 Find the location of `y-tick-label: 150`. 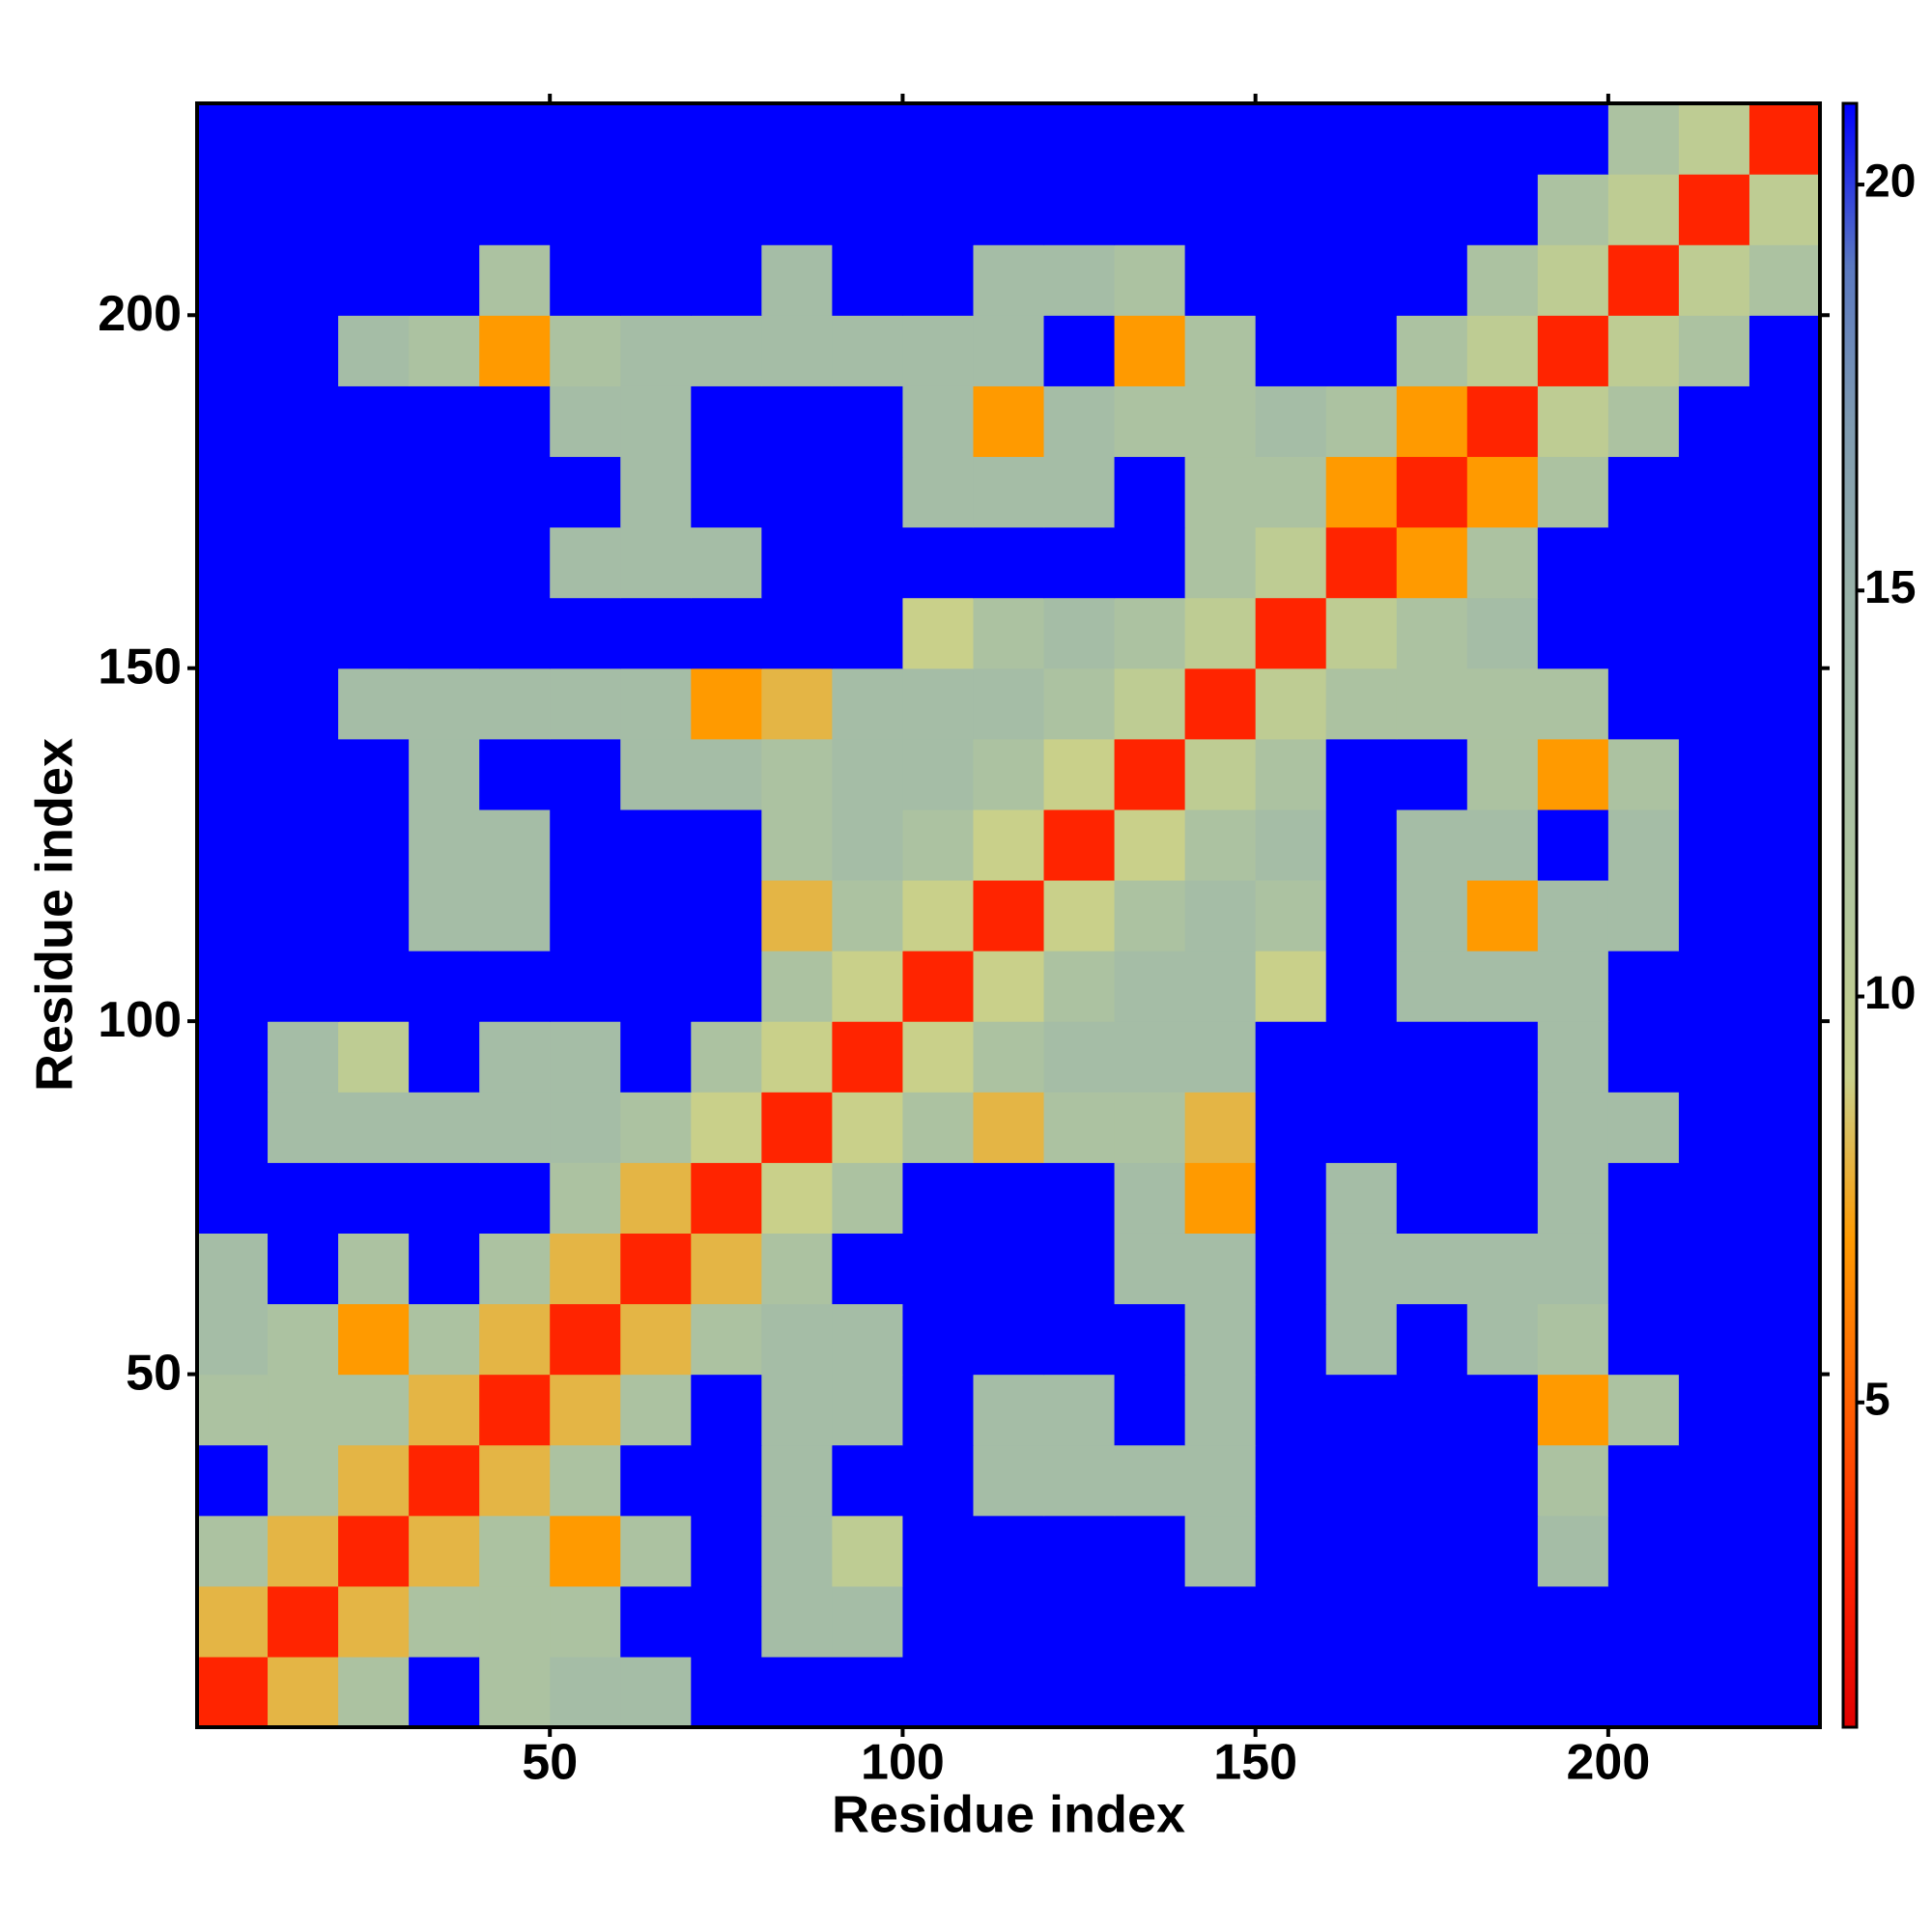

y-tick-label: 150 is located at coordinates (140, 667).